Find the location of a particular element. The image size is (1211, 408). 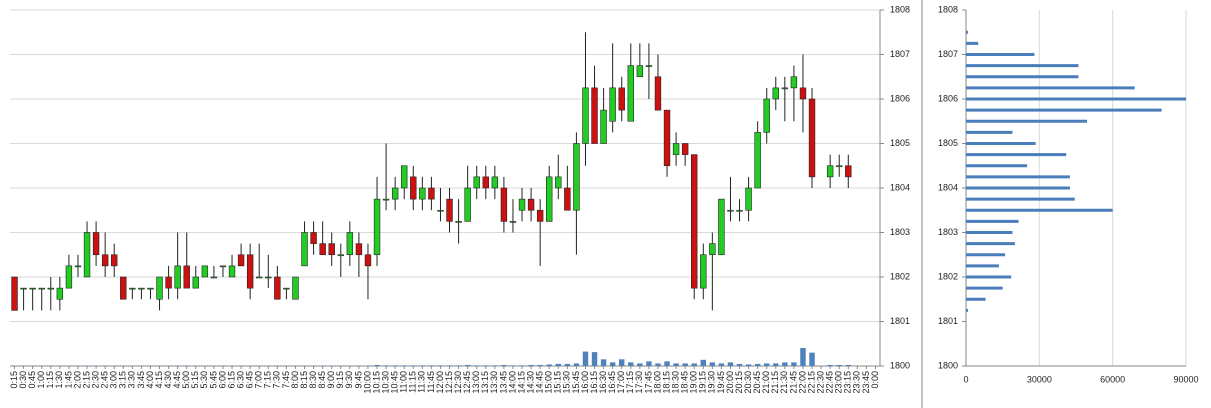

x-tick-label: 19:00 is located at coordinates (694, 382).